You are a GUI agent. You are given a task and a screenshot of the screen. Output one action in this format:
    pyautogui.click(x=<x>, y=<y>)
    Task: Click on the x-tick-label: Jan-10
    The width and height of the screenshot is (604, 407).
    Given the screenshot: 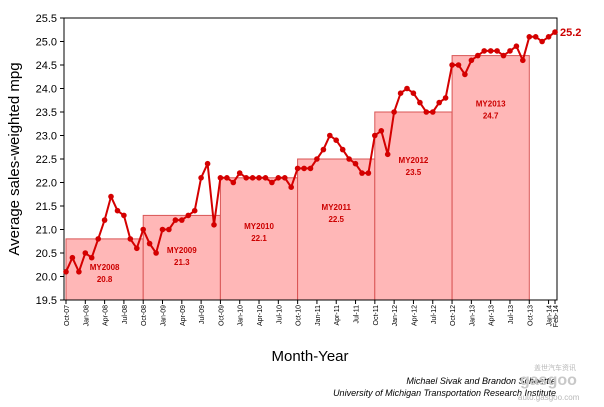 What is the action you would take?
    pyautogui.click(x=241, y=316)
    